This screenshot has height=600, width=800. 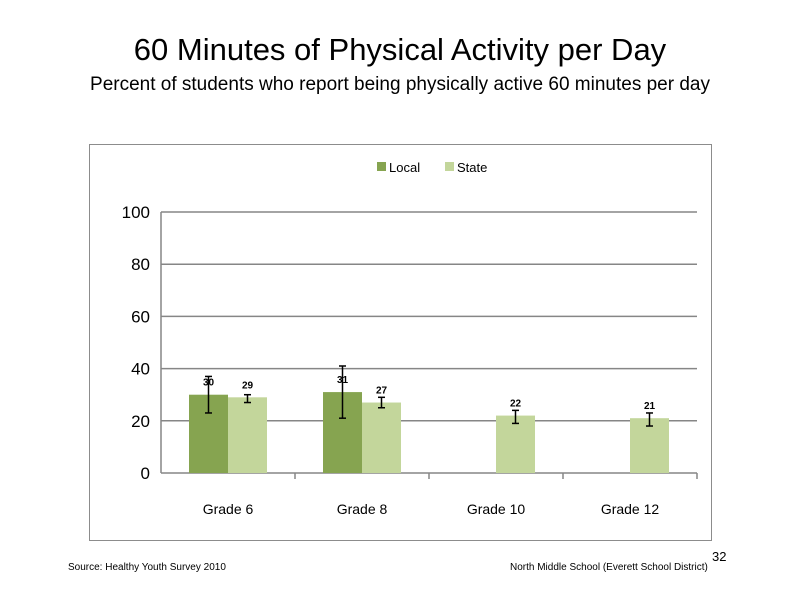 What do you see at coordinates (496, 509) in the screenshot?
I see `x-tick-label: Grade 10` at bounding box center [496, 509].